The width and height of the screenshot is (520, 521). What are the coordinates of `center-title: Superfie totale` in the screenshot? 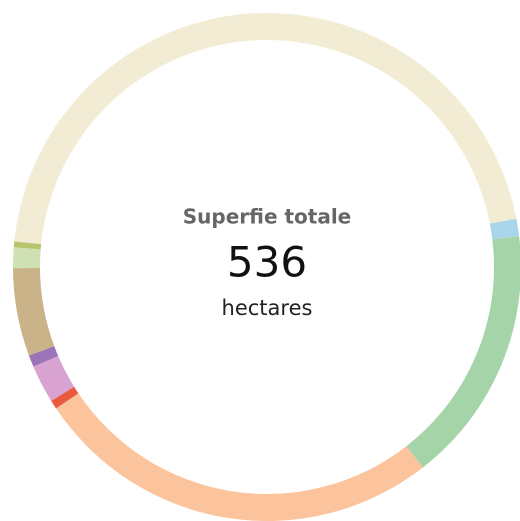 It's located at (267, 217).